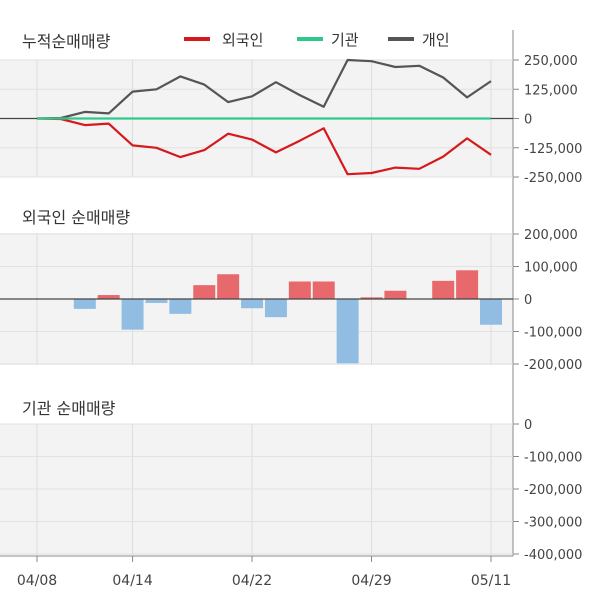 Image resolution: width=600 pixels, height=608 pixels. I want to click on cumulative-title: 누적순매매량, so click(66, 41).